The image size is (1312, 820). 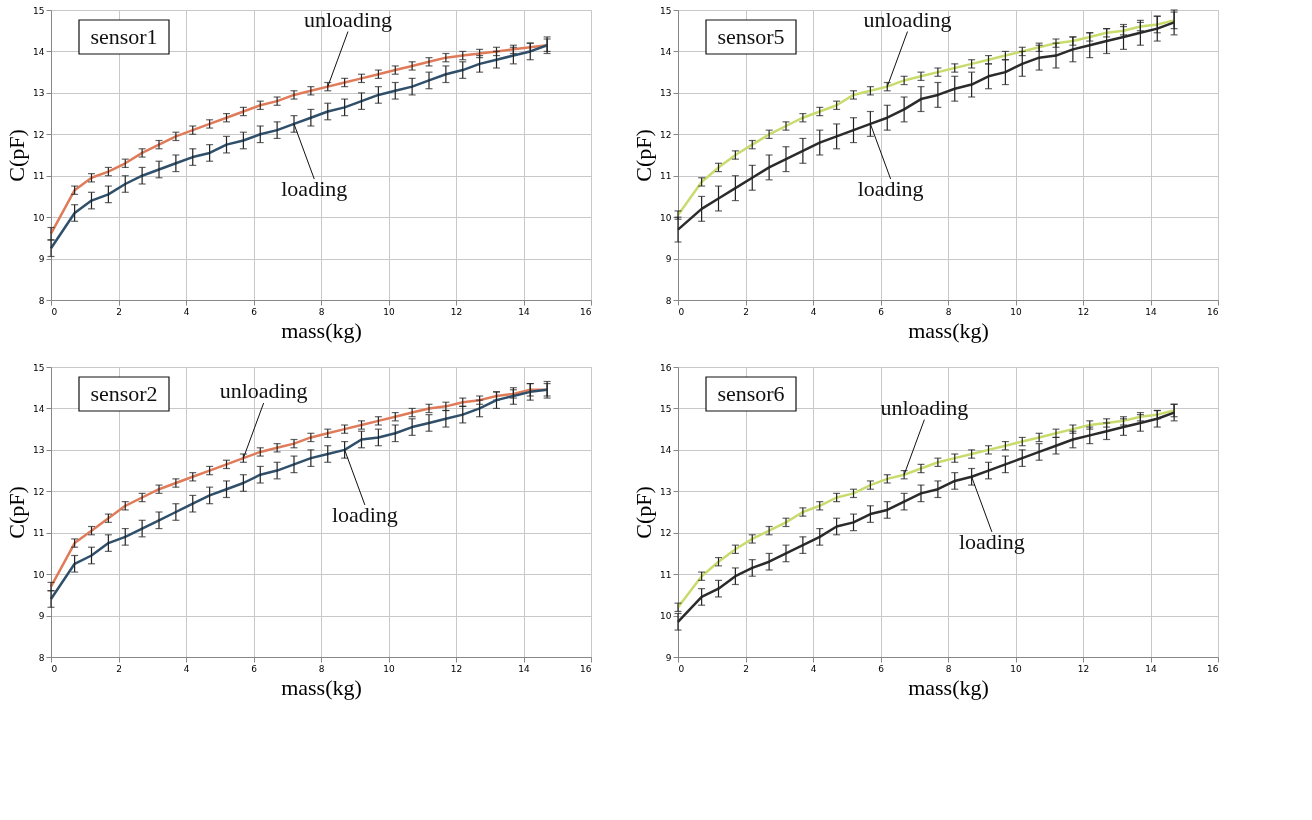 What do you see at coordinates (124, 393) in the screenshot?
I see `text: sensor2` at bounding box center [124, 393].